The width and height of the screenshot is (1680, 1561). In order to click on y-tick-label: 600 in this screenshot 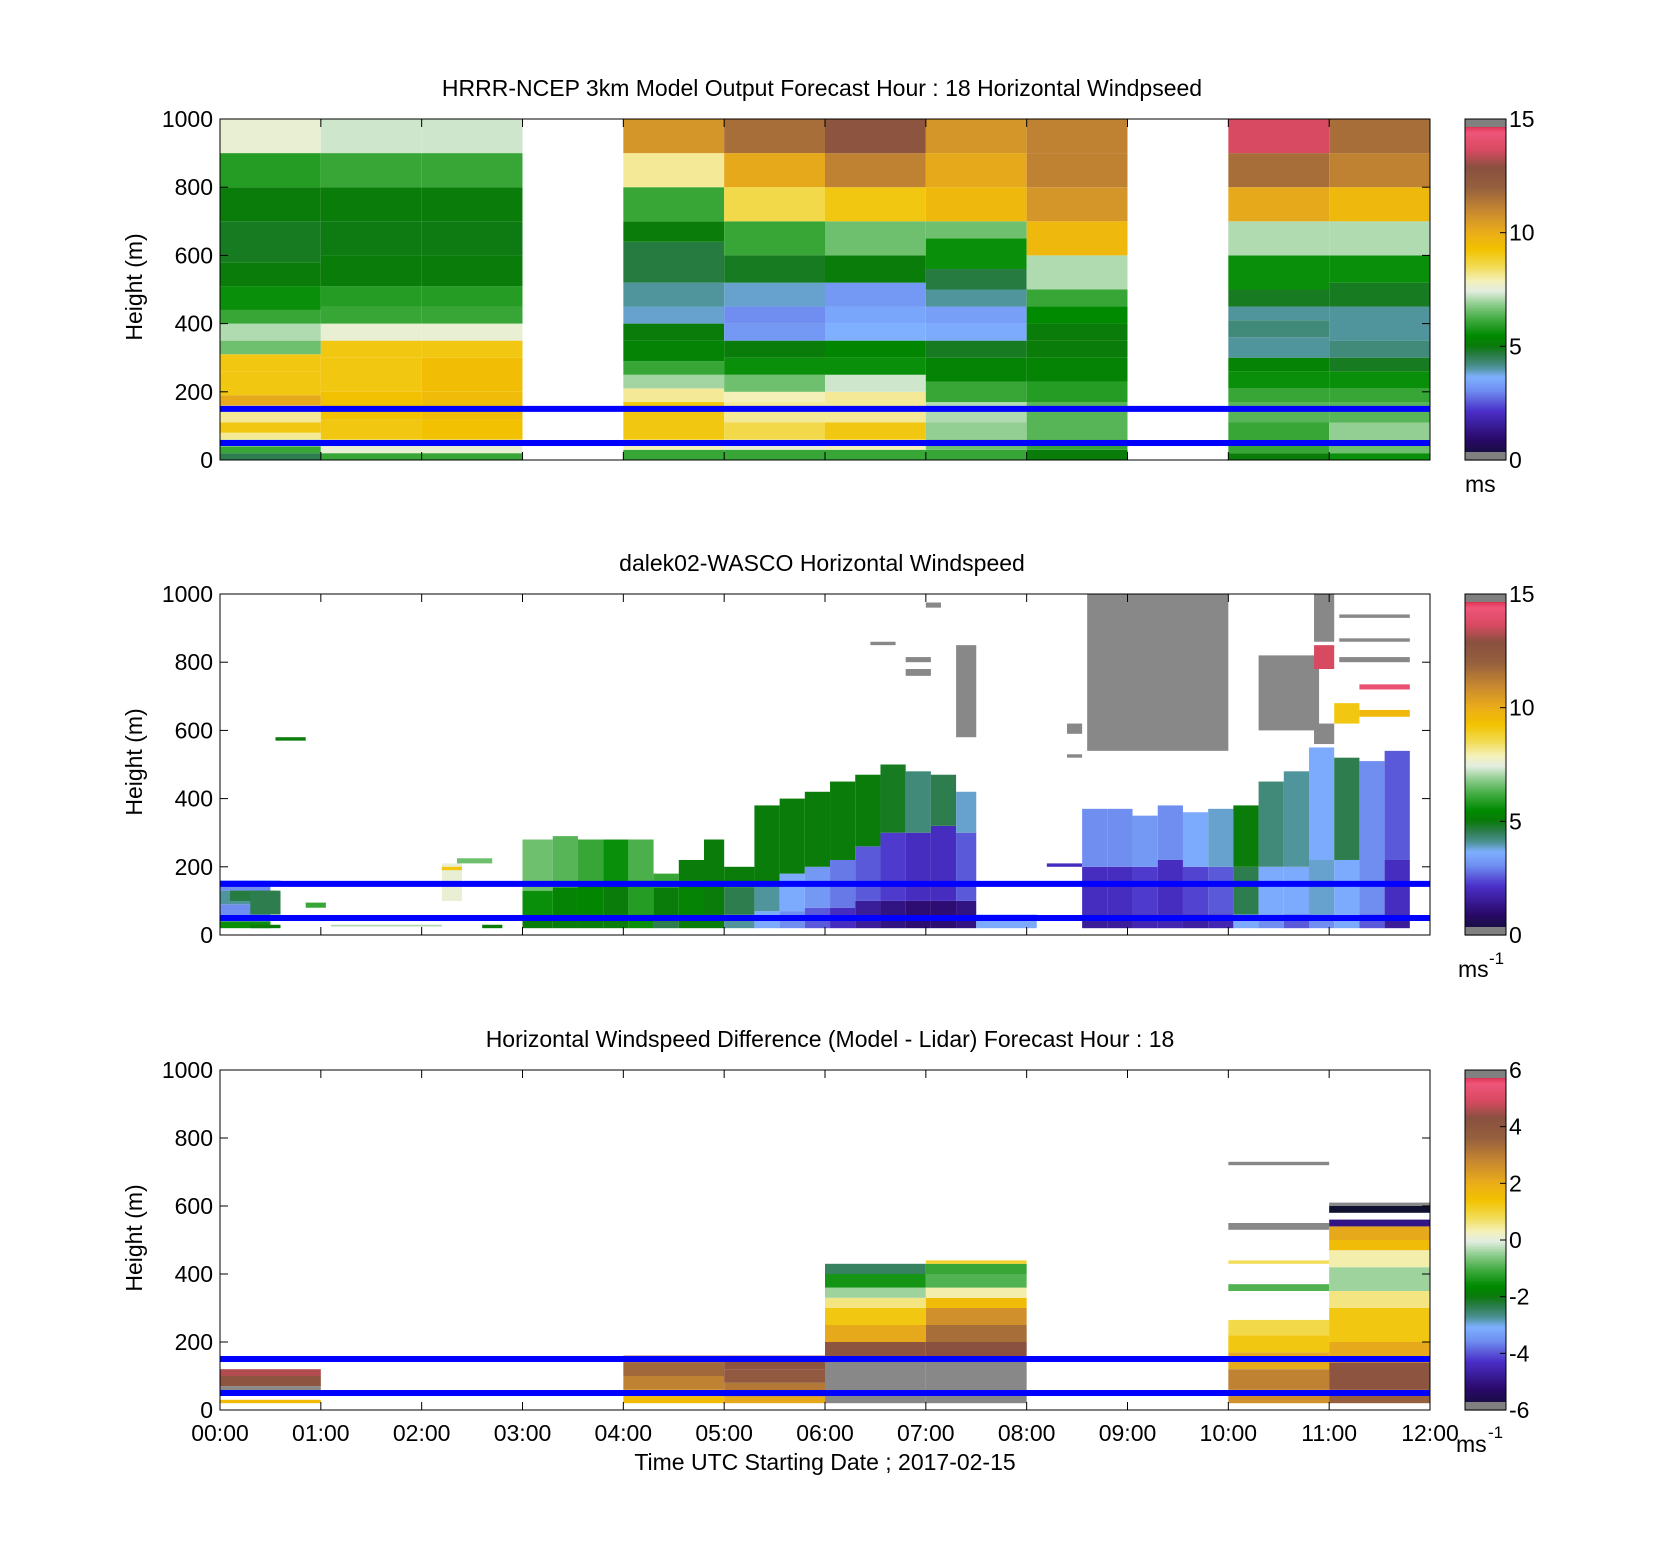, I will do `click(194, 255)`.